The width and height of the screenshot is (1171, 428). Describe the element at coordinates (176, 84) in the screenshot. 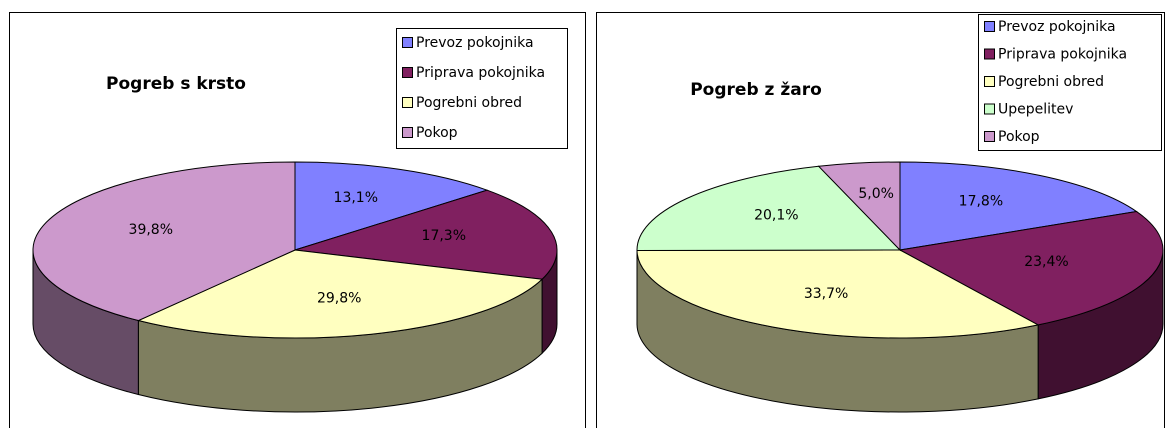

I see `chart-title: Pogreb s krsto` at that location.